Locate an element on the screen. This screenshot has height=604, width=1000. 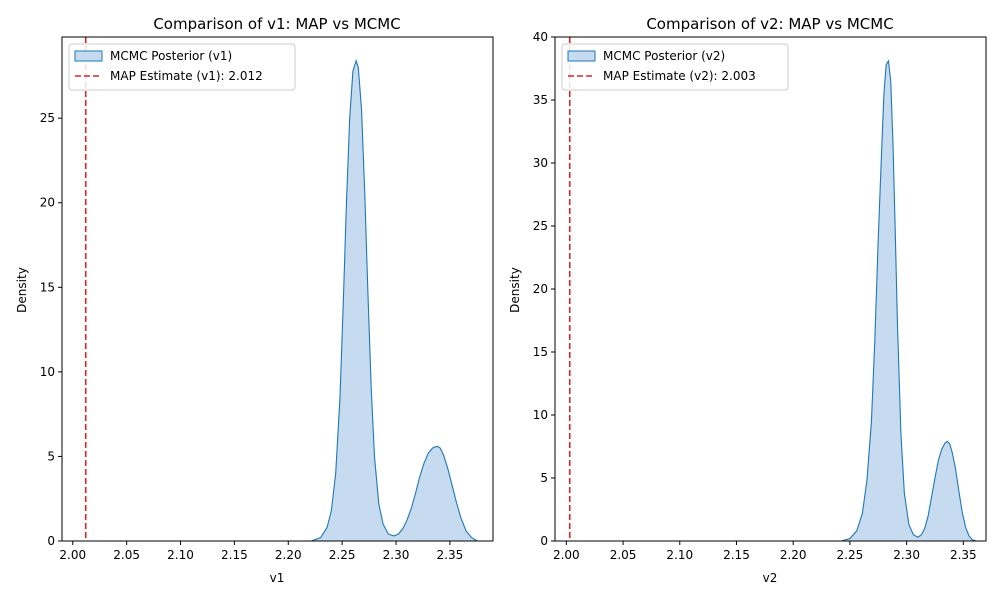
y-tick-label: 40 is located at coordinates (540, 37).